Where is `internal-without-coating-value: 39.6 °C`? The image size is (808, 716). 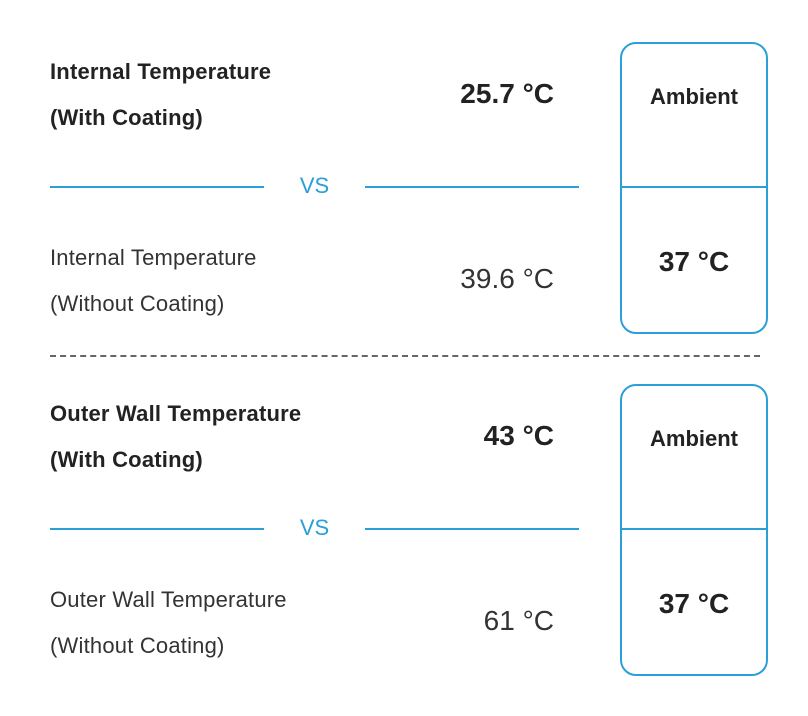
internal-without-coating-value: 39.6 °C is located at coordinates (507, 278).